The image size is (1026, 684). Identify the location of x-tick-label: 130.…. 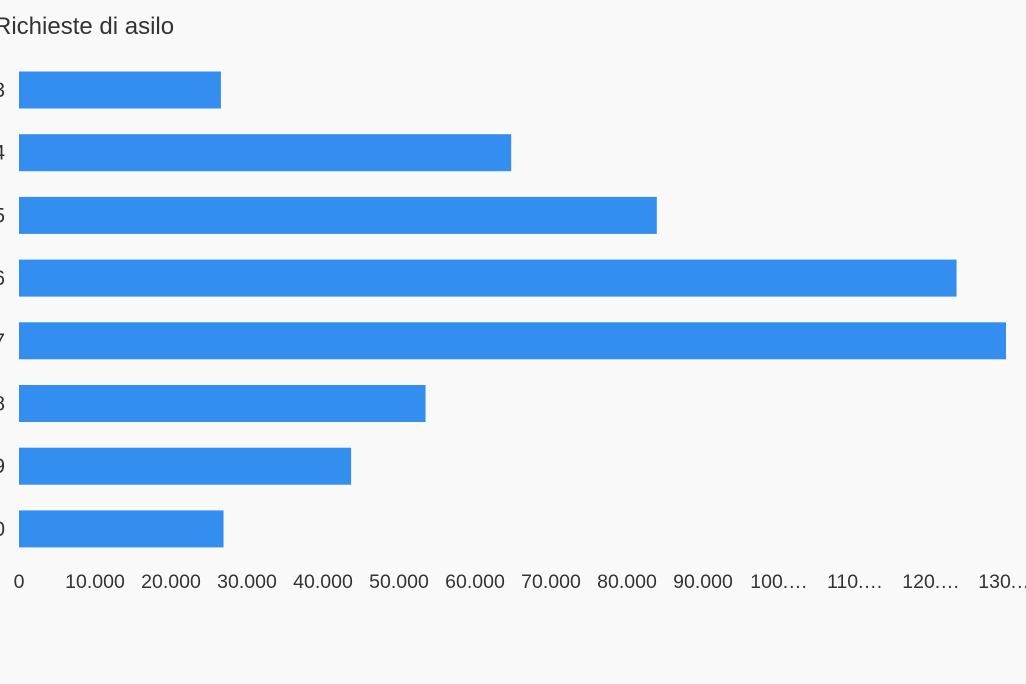
(1002, 582).